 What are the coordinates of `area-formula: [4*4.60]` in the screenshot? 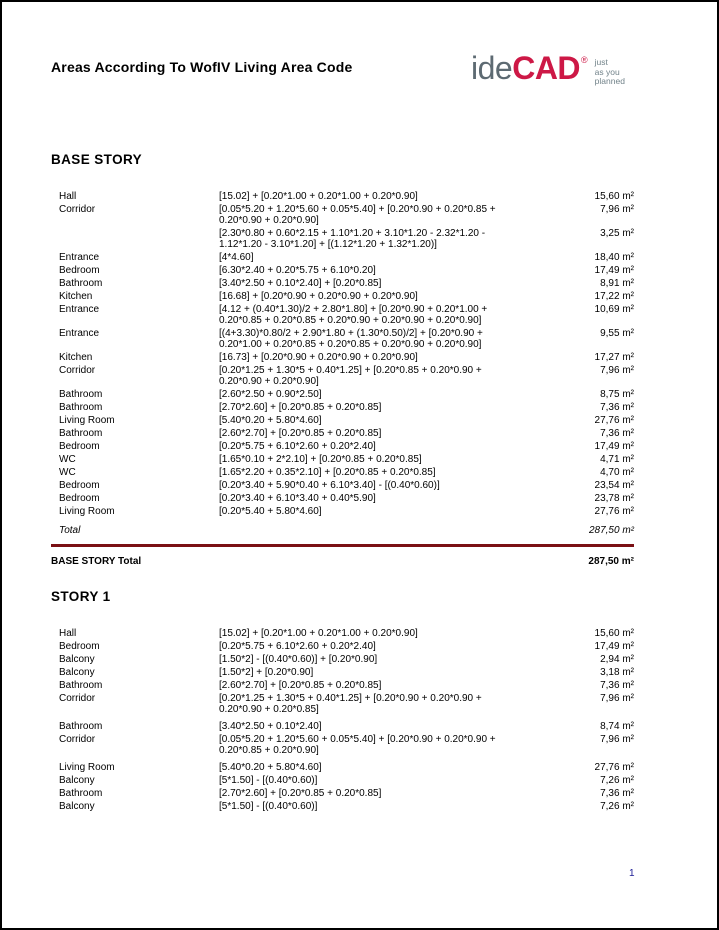 It's located at (236, 257).